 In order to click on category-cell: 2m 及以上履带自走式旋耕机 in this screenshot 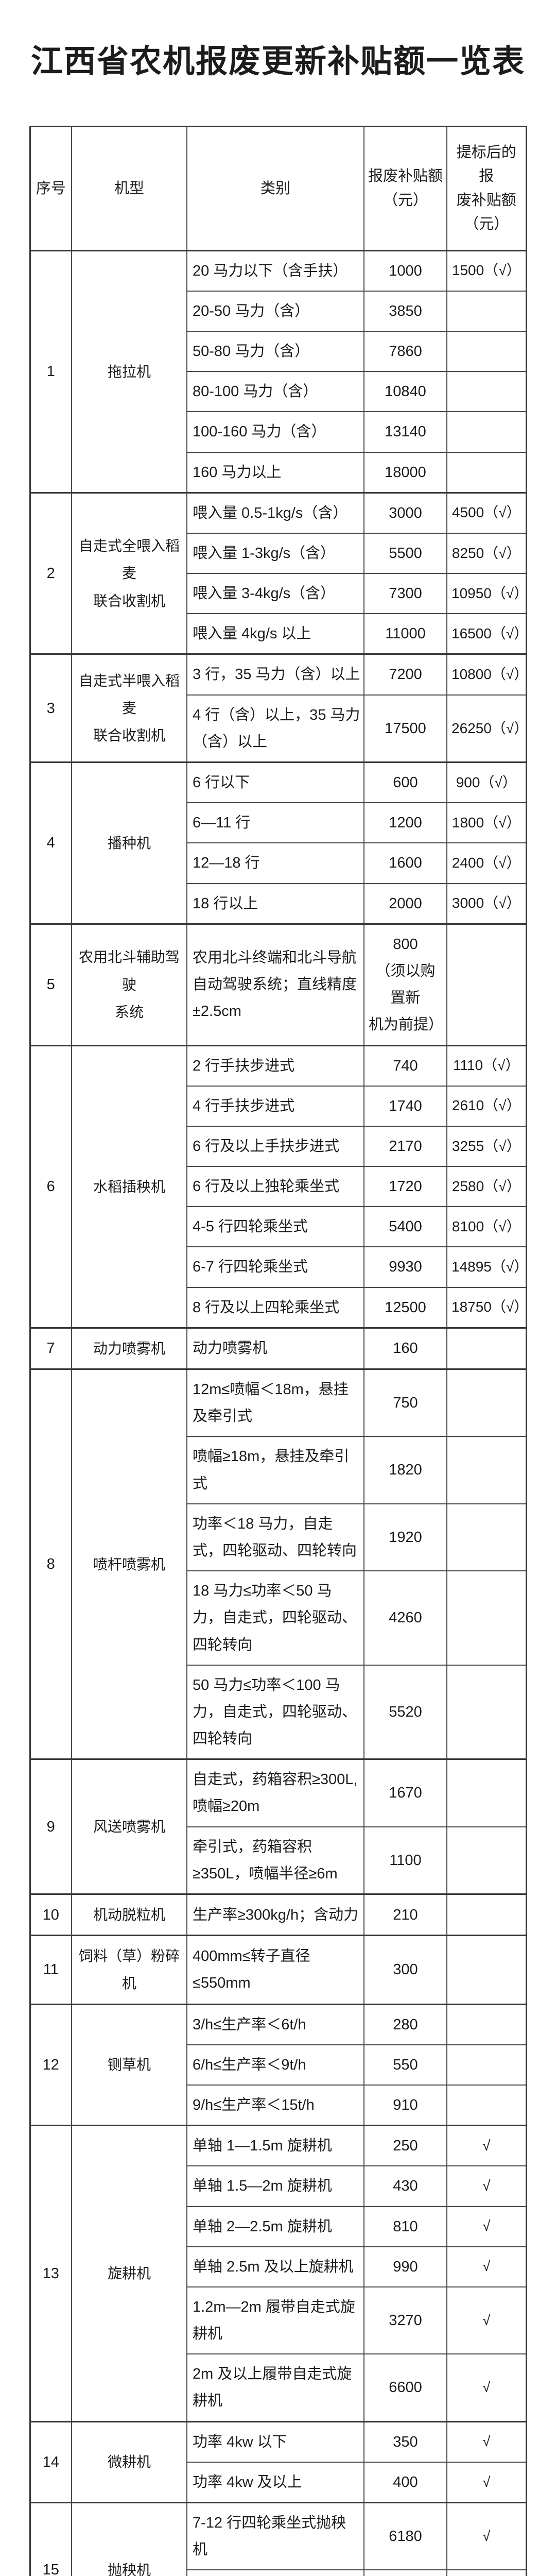, I will do `click(275, 2387)`.